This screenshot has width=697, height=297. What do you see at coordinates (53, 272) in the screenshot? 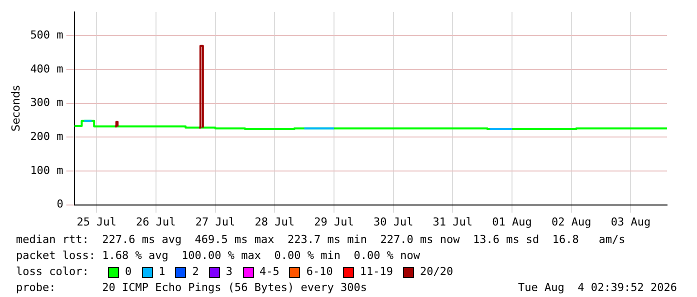
I see `legend-title: loss color:` at bounding box center [53, 272].